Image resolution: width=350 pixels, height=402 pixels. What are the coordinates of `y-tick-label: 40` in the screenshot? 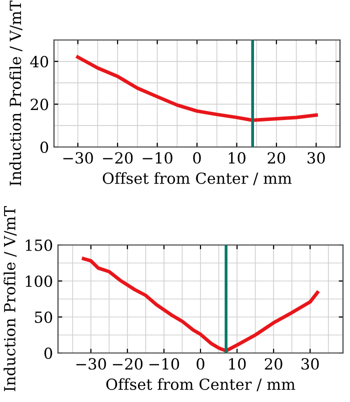 It's located at (39, 62).